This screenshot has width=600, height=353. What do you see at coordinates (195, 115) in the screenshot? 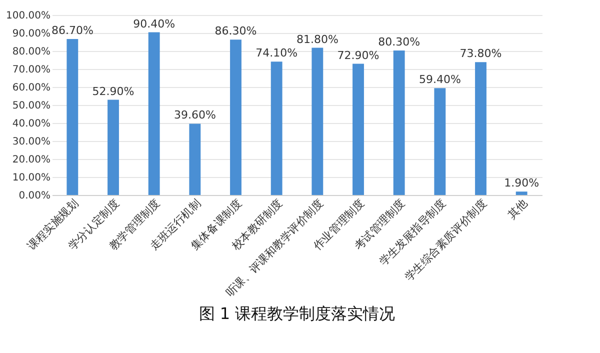
I see `data-label: 39.60%` at bounding box center [195, 115].